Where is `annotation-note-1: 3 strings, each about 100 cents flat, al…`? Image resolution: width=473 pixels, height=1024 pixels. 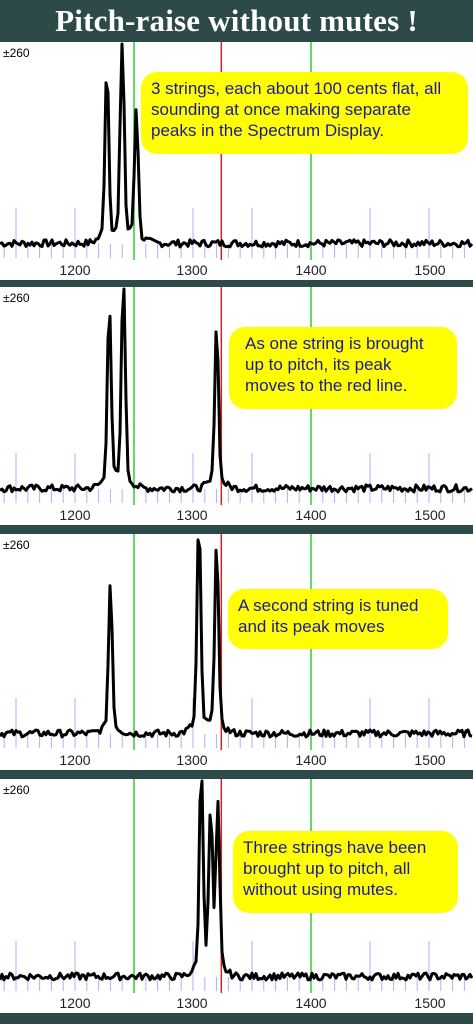
annotation-note-1: 3 strings, each about 100 cents flat, al… is located at coordinates (304, 113).